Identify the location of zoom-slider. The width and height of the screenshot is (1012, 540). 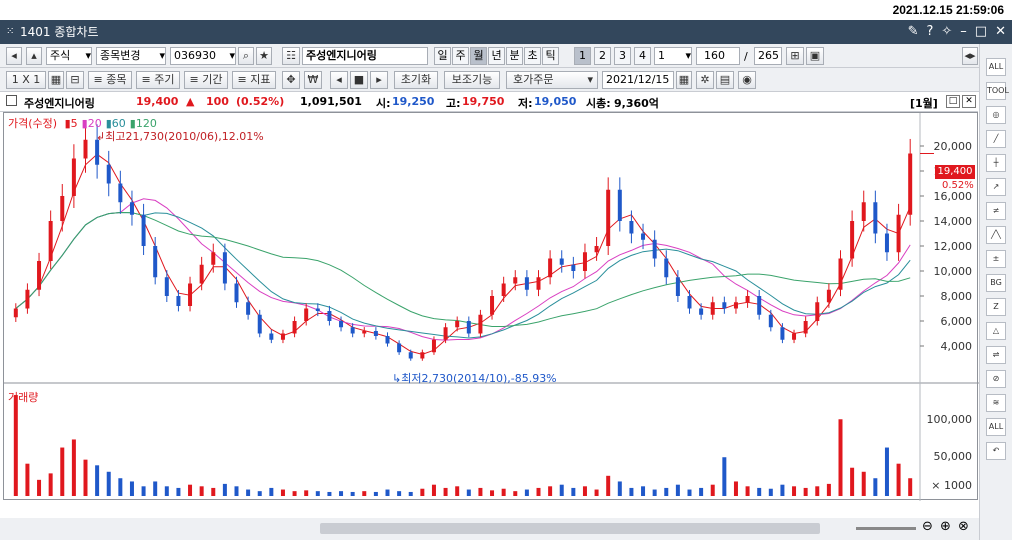
(886, 528).